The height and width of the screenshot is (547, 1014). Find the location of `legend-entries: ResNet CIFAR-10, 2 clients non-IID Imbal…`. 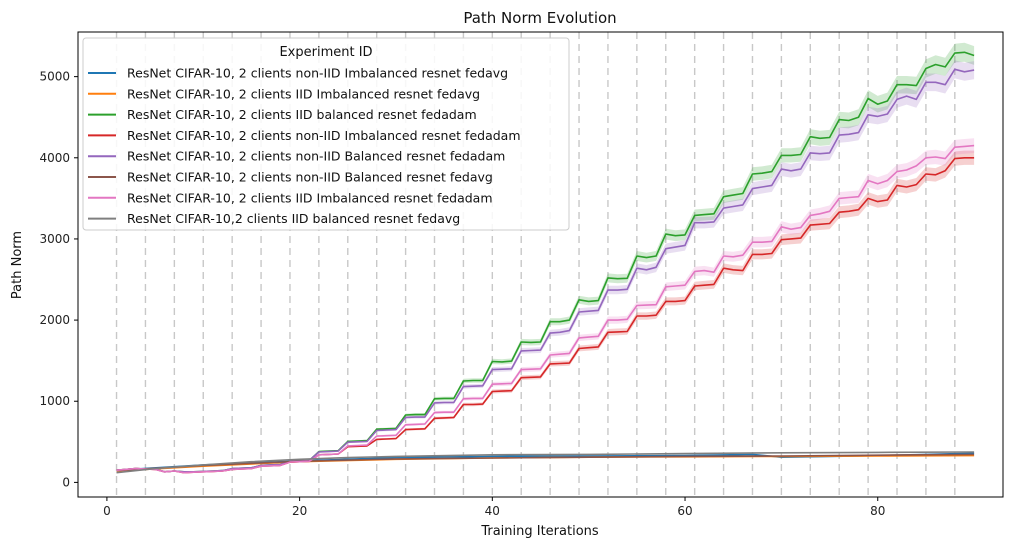

legend-entries: ResNet CIFAR-10, 2 clients non-IID Imbal… is located at coordinates (304, 146).